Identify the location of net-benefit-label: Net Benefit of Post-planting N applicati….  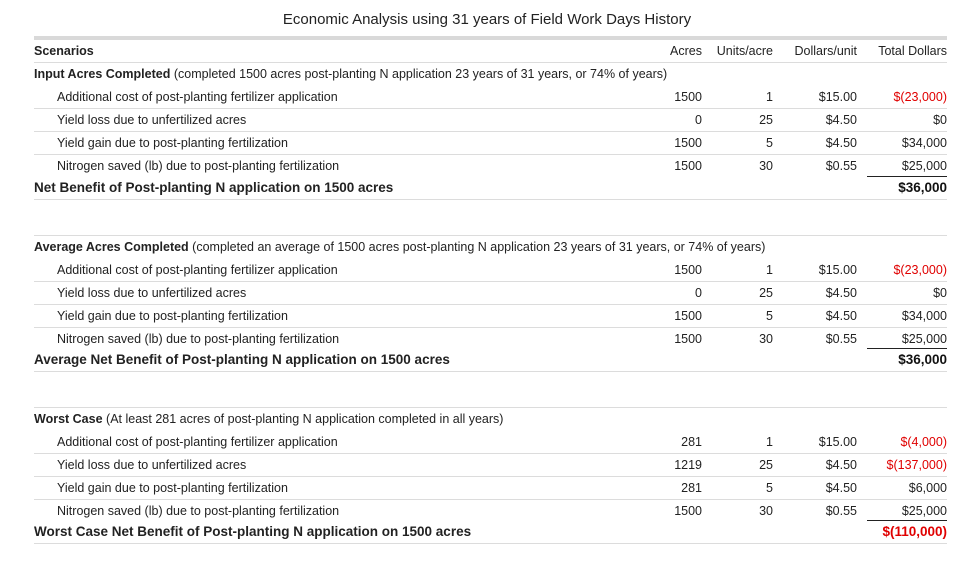
(214, 187).